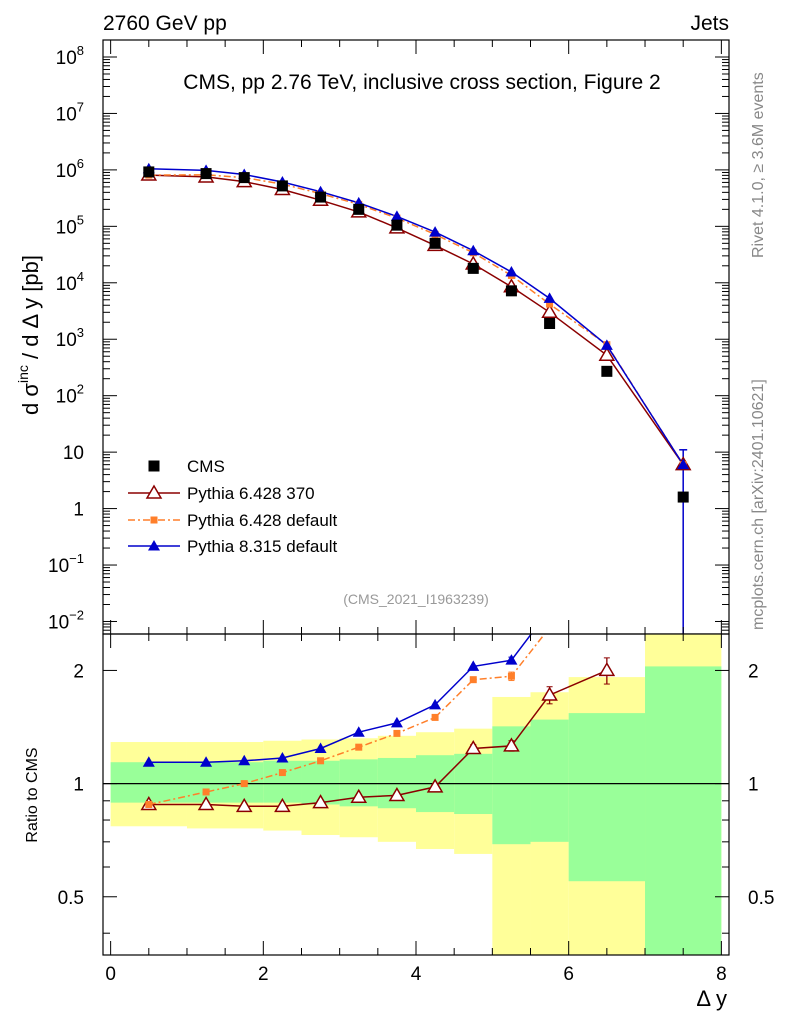  I want to click on point-pythia-6-428-default, so click(550, 304).